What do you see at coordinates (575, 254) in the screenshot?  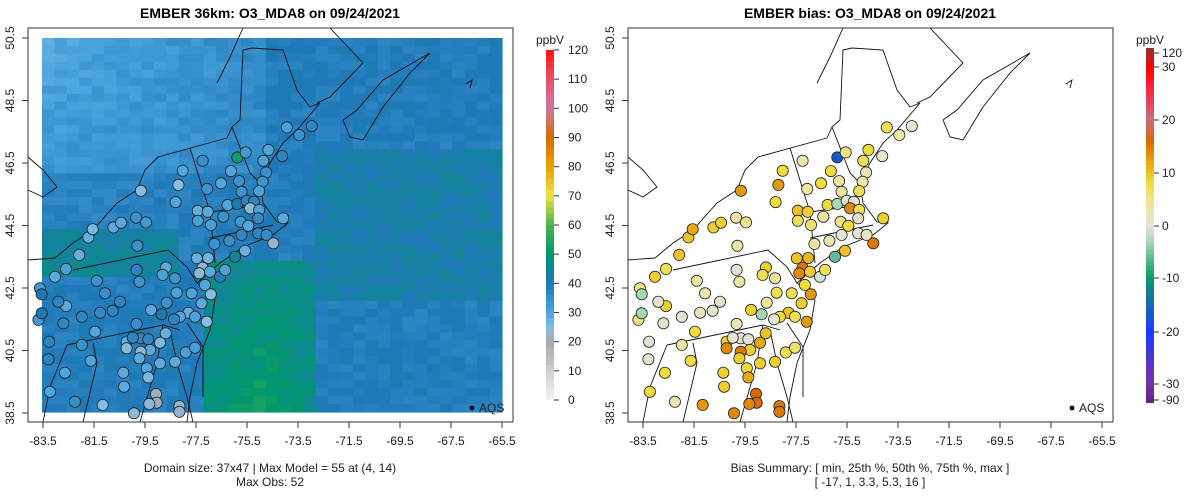 I see `colorbar-label: 50` at bounding box center [575, 254].